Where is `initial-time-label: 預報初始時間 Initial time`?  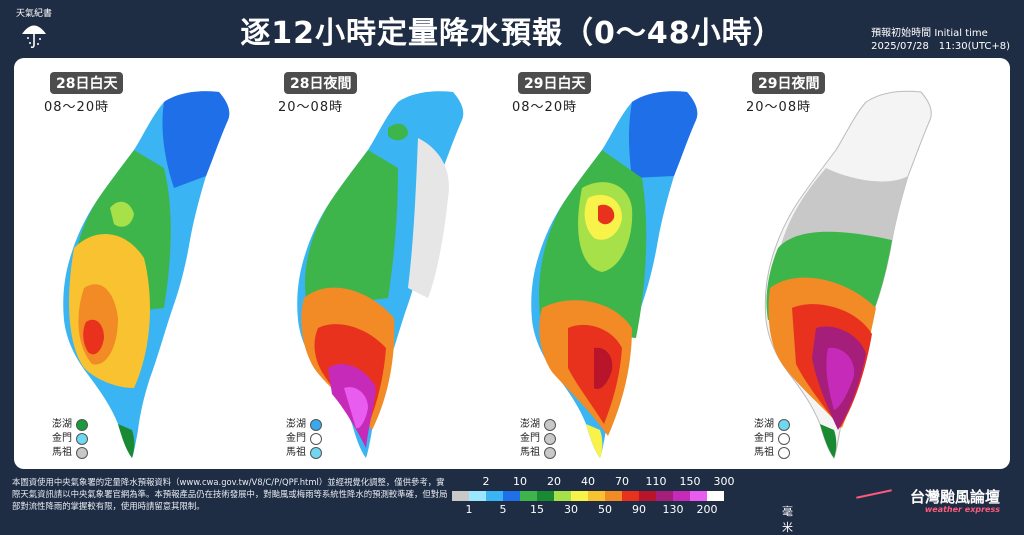
initial-time-label: 預報初始時間 Initial time is located at coordinates (929, 33).